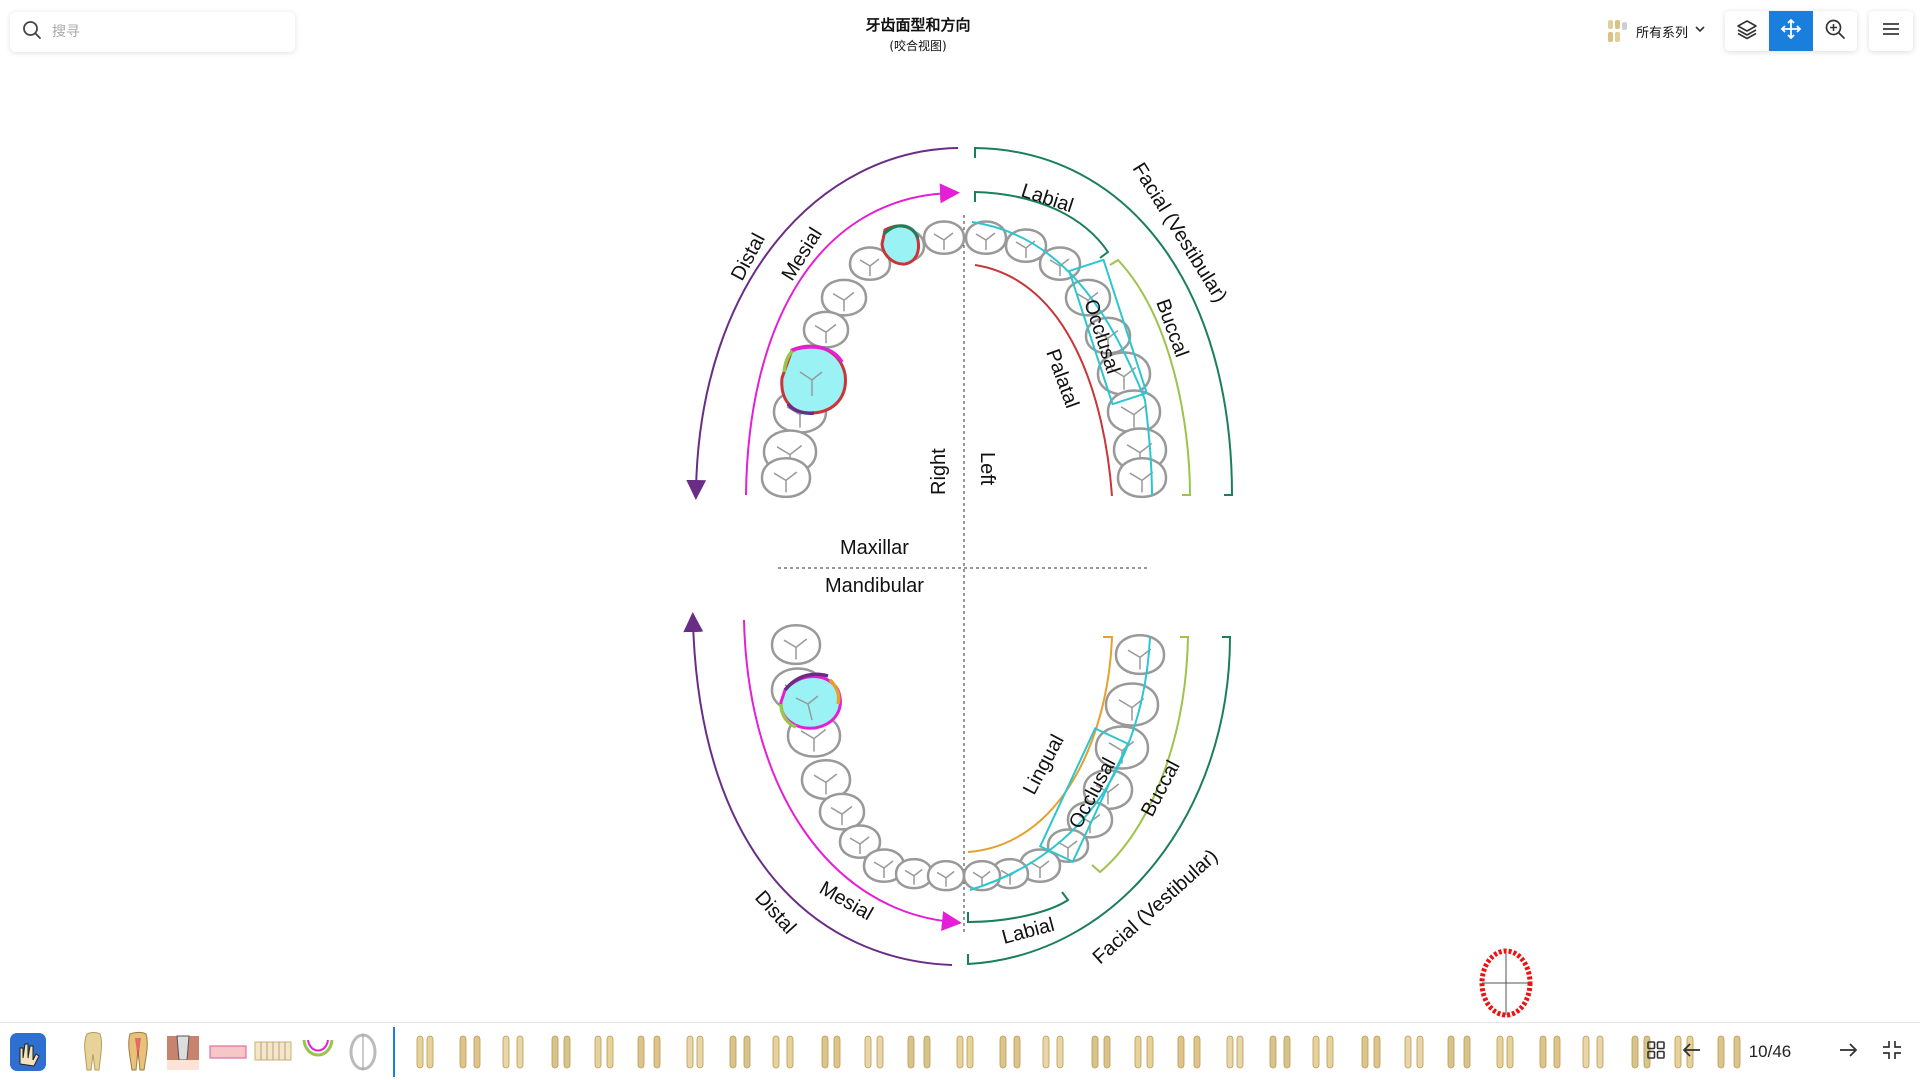  What do you see at coordinates (1618, 31) in the screenshot?
I see `teeth-series-icon` at bounding box center [1618, 31].